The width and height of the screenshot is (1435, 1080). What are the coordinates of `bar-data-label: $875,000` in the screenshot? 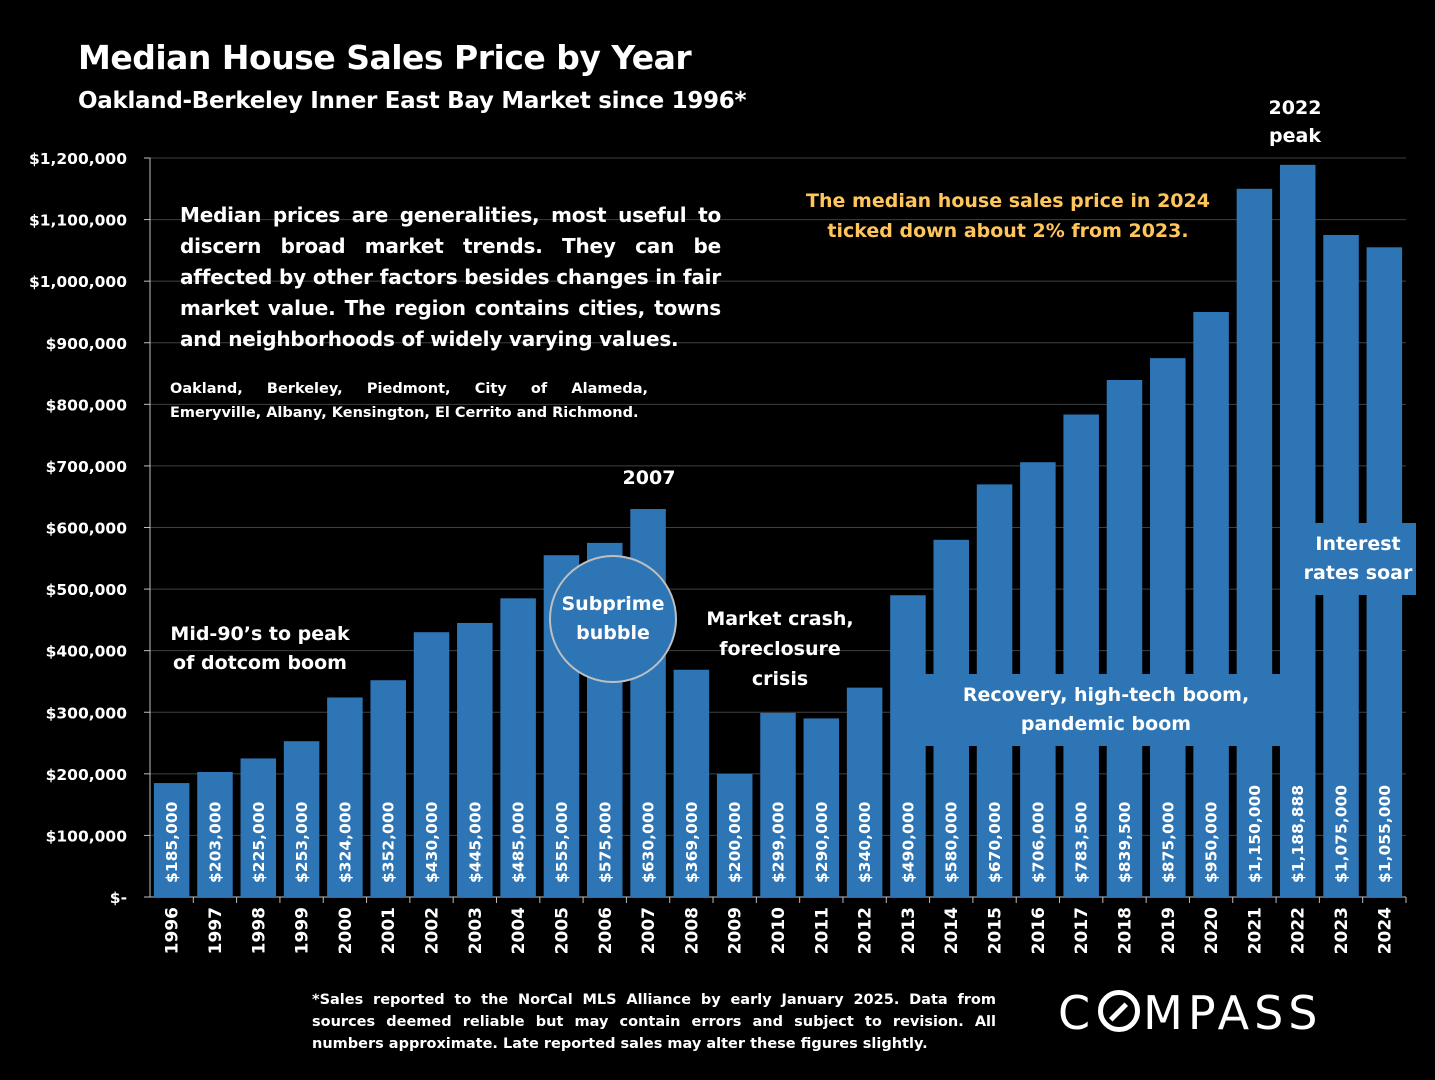 It's located at (1168, 842).